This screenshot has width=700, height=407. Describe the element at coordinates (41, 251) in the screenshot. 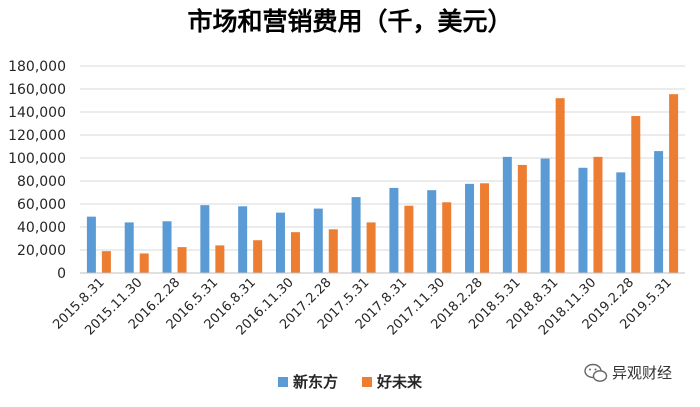

I see `y-tick-label: 20,000` at that location.